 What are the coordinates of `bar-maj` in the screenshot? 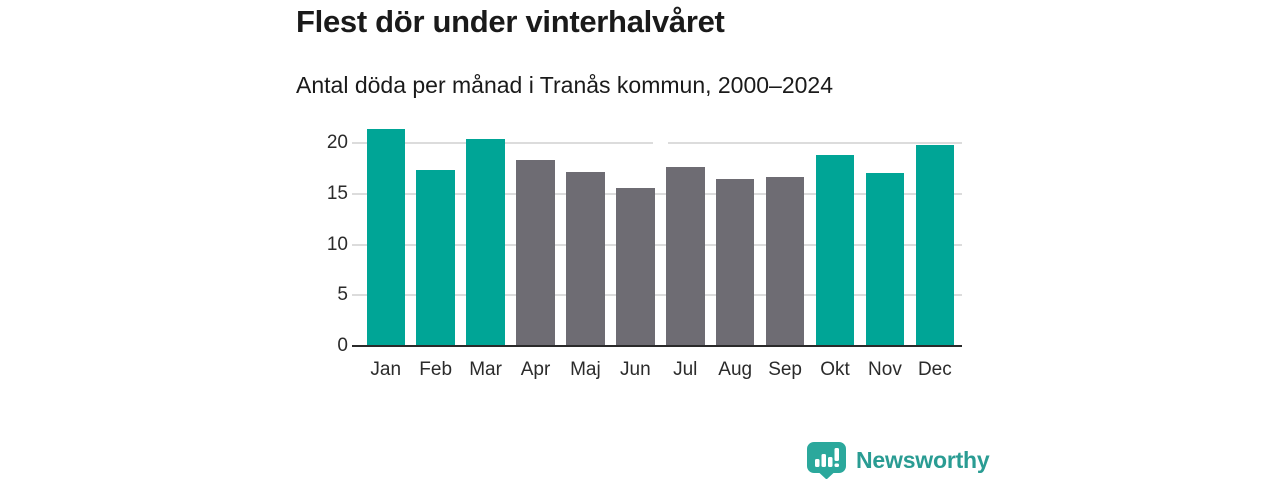 It's located at (585, 258).